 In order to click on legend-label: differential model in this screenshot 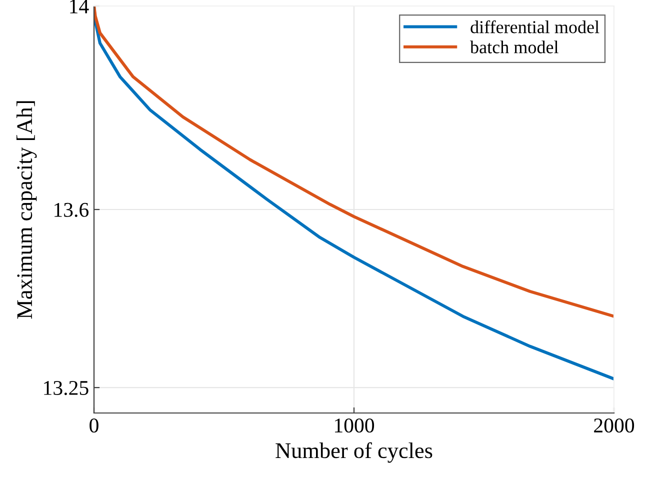, I will do `click(535, 27)`.